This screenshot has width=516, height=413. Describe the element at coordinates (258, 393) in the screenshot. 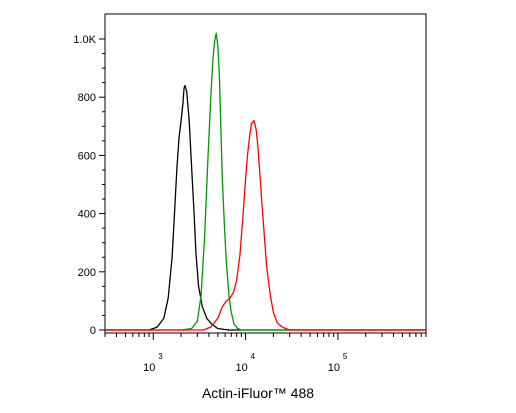

I see `x-axis-title: Actin-iFluor™ 488` at that location.